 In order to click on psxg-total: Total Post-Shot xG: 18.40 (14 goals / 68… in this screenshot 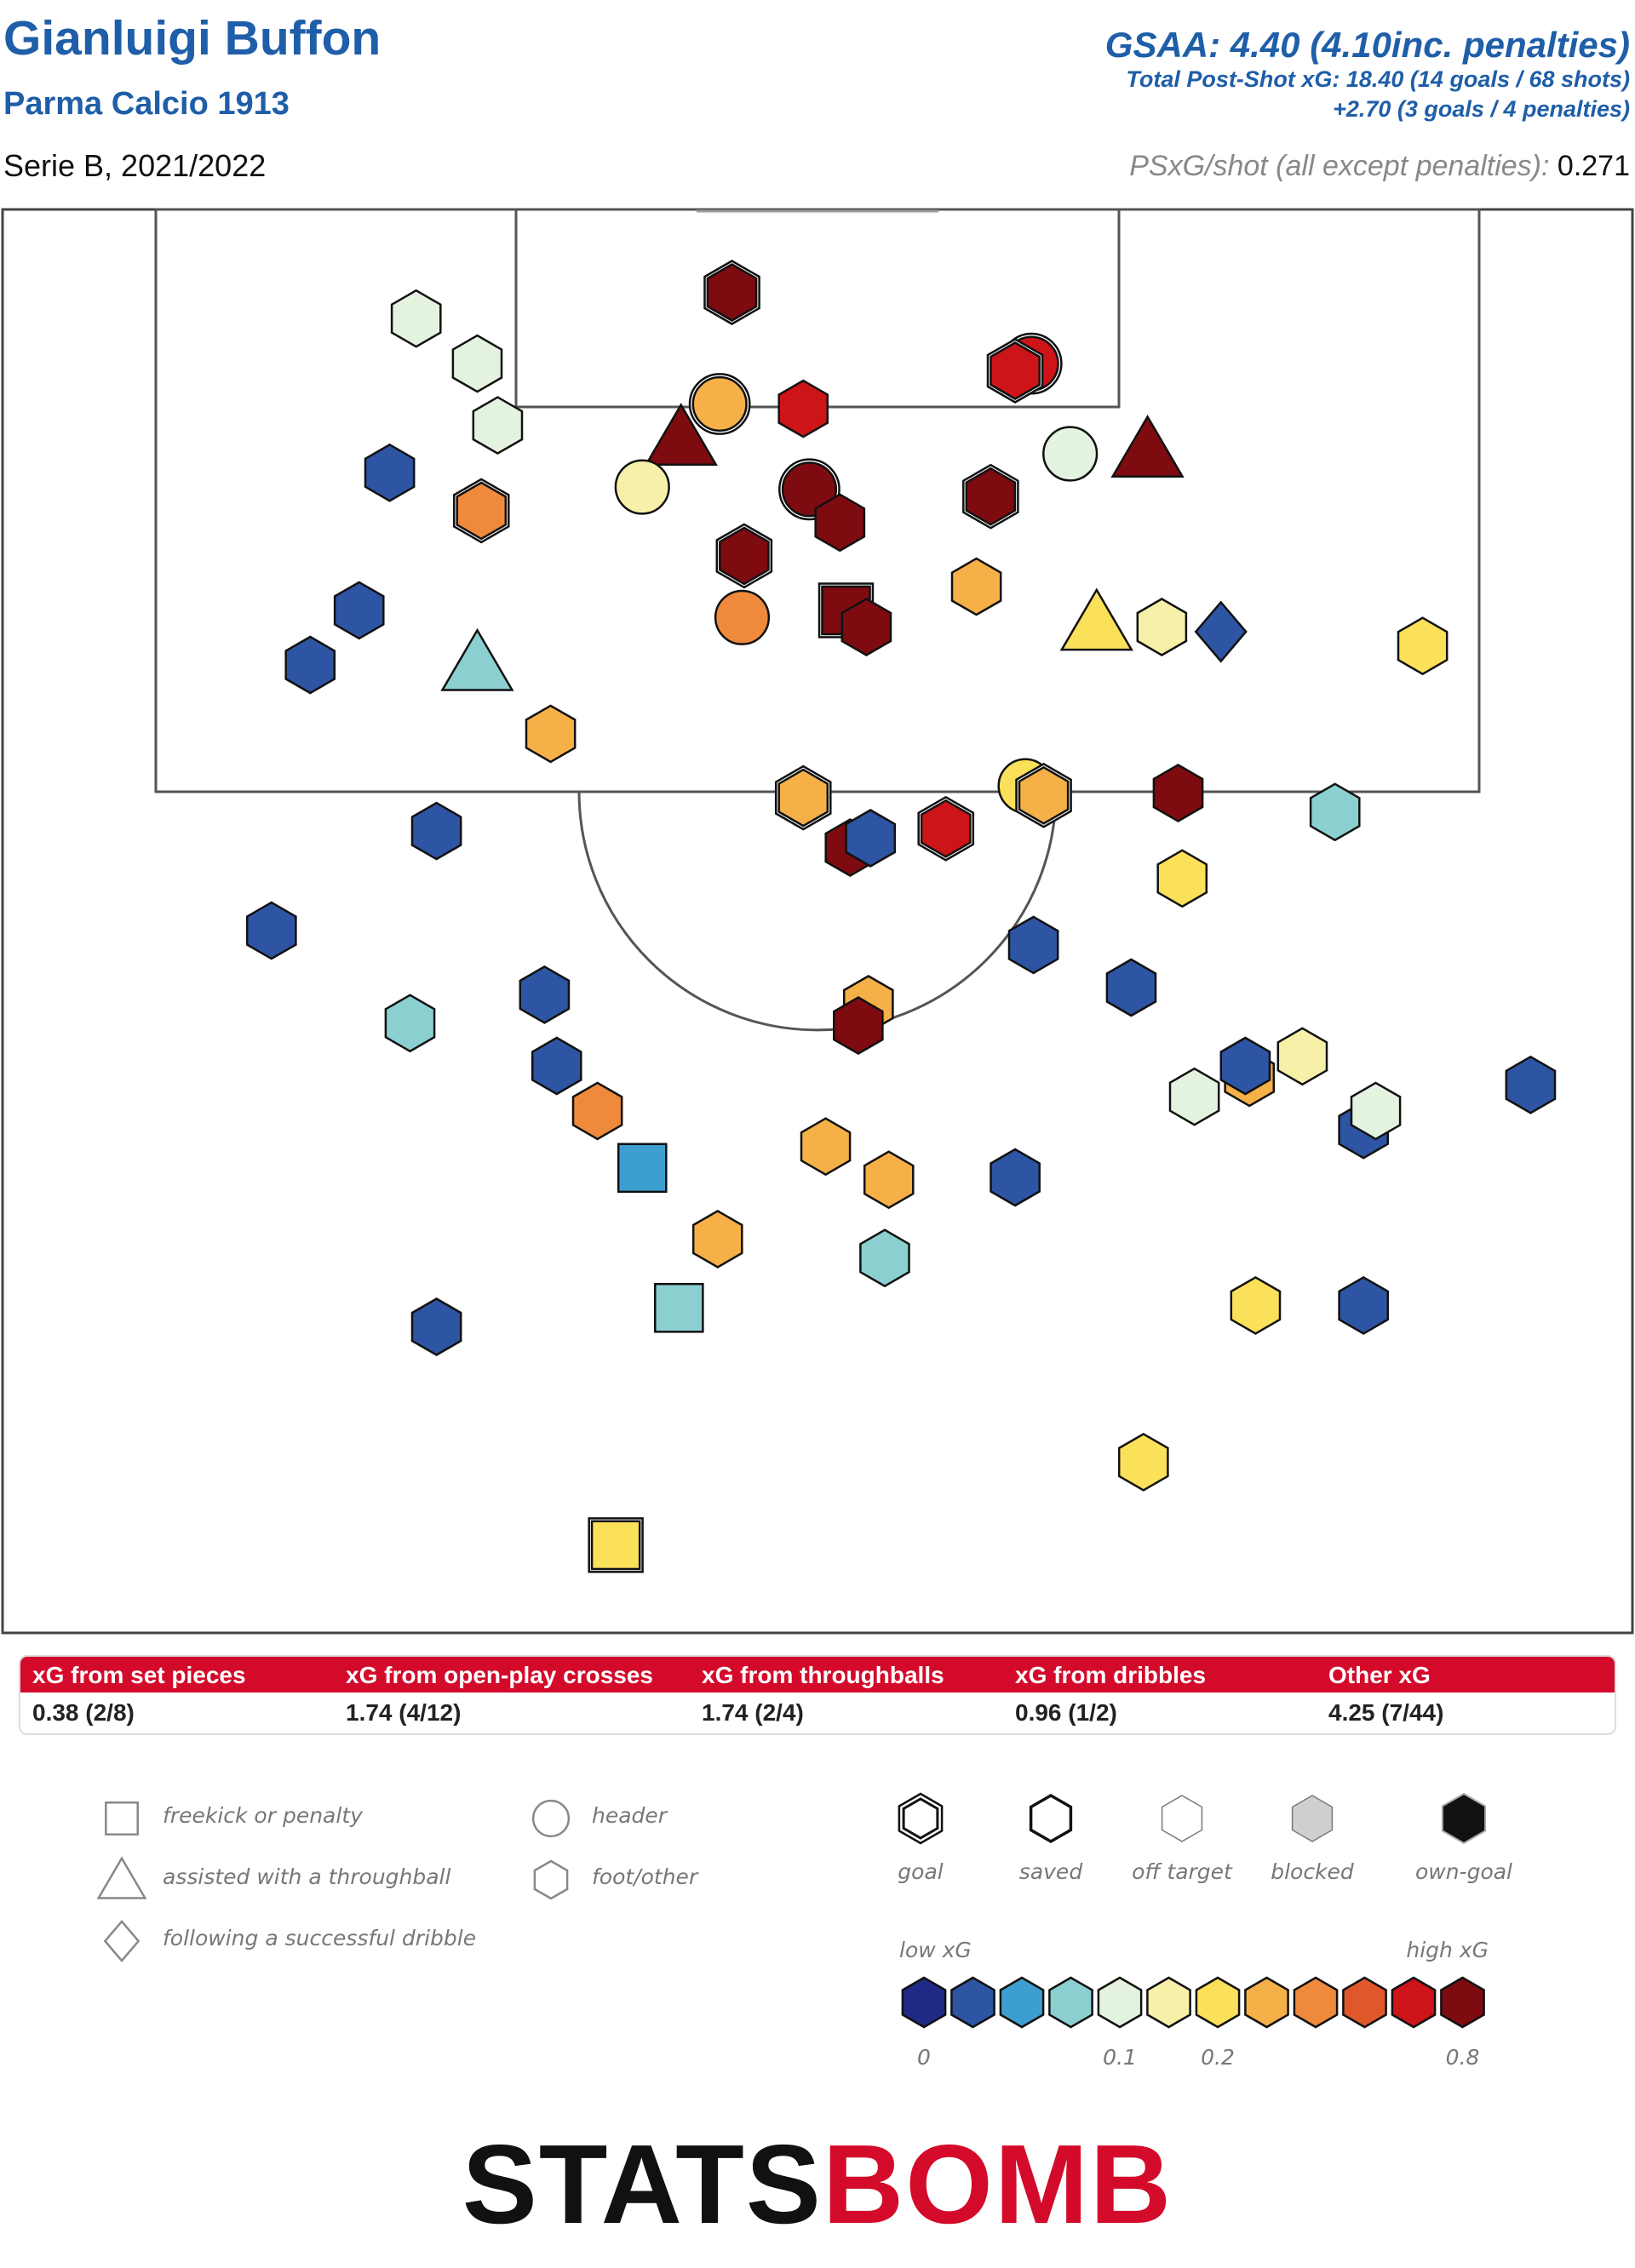, I will do `click(1378, 79)`.